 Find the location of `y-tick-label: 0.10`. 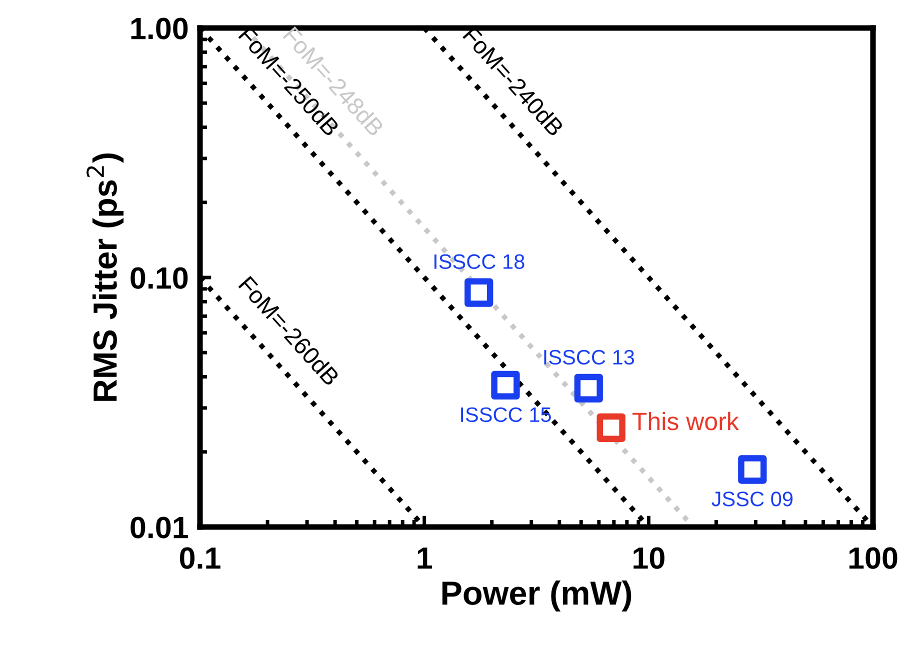

y-tick-label: 0.10 is located at coordinates (159, 278).